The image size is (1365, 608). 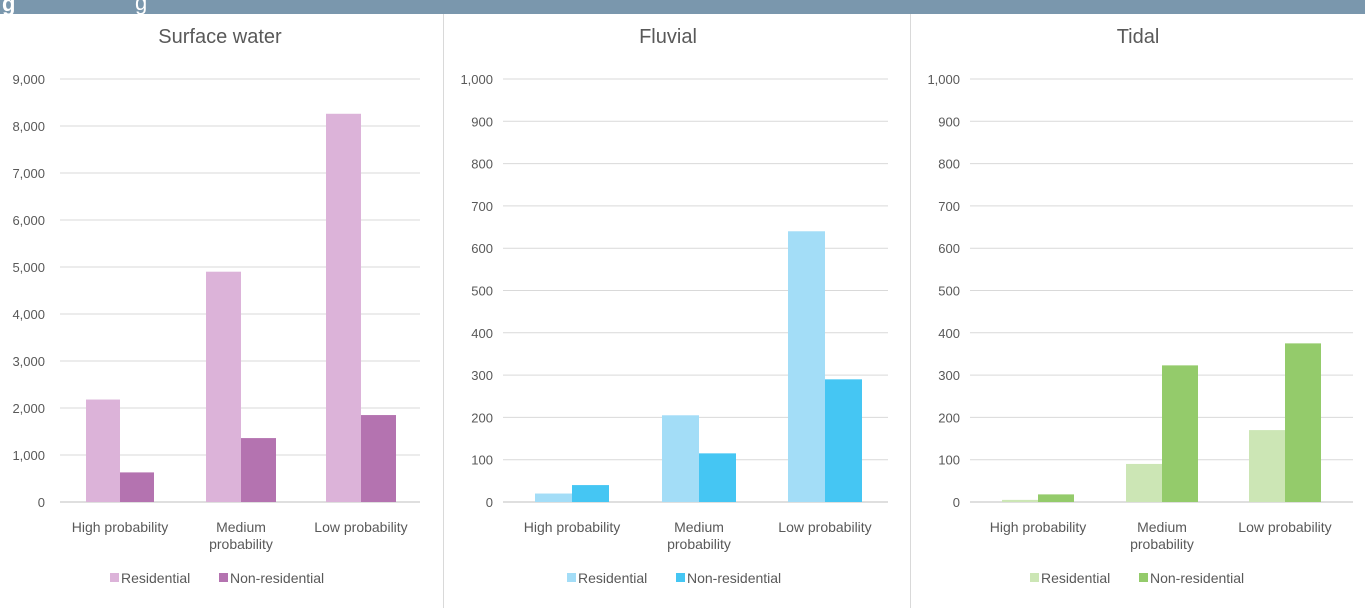 I want to click on chart-title: Surface water, so click(x=220, y=37).